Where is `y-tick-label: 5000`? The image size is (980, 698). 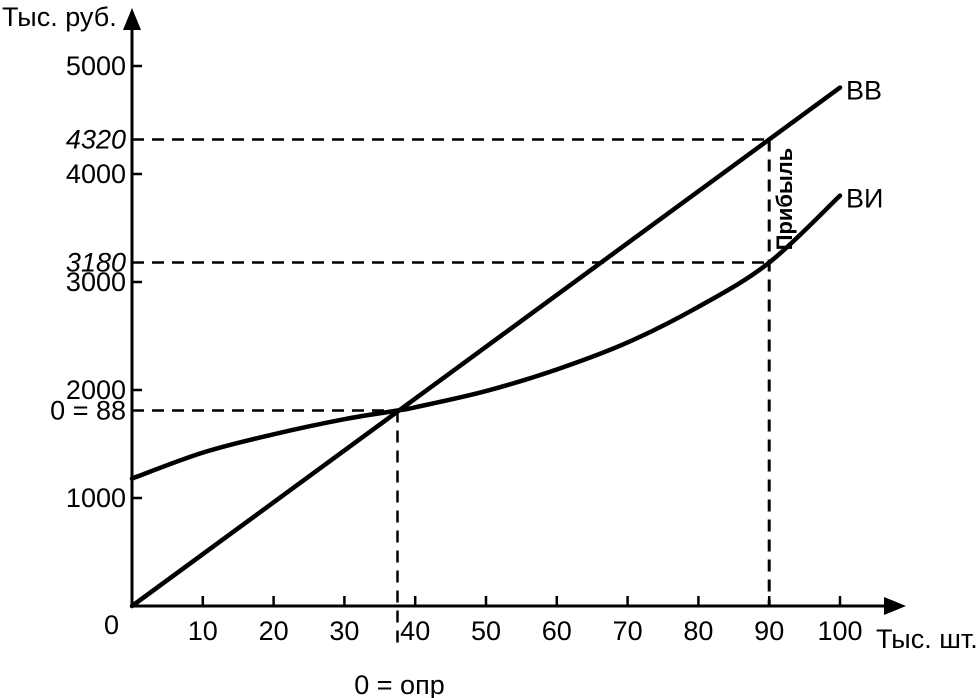 y-tick-label: 5000 is located at coordinates (96, 66).